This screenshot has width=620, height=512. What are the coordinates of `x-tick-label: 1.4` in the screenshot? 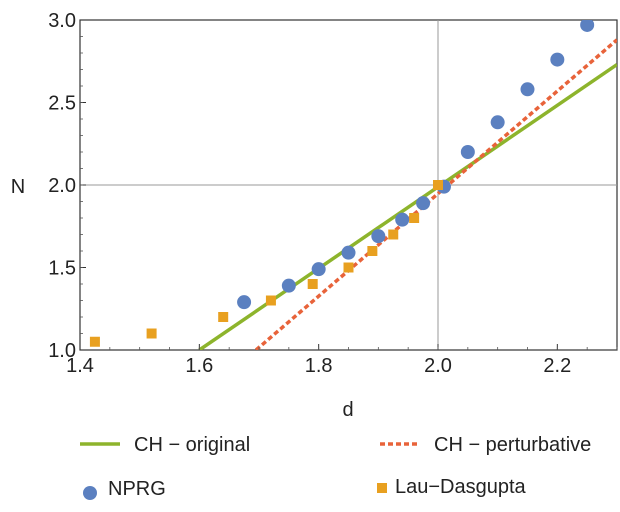 It's located at (80, 366).